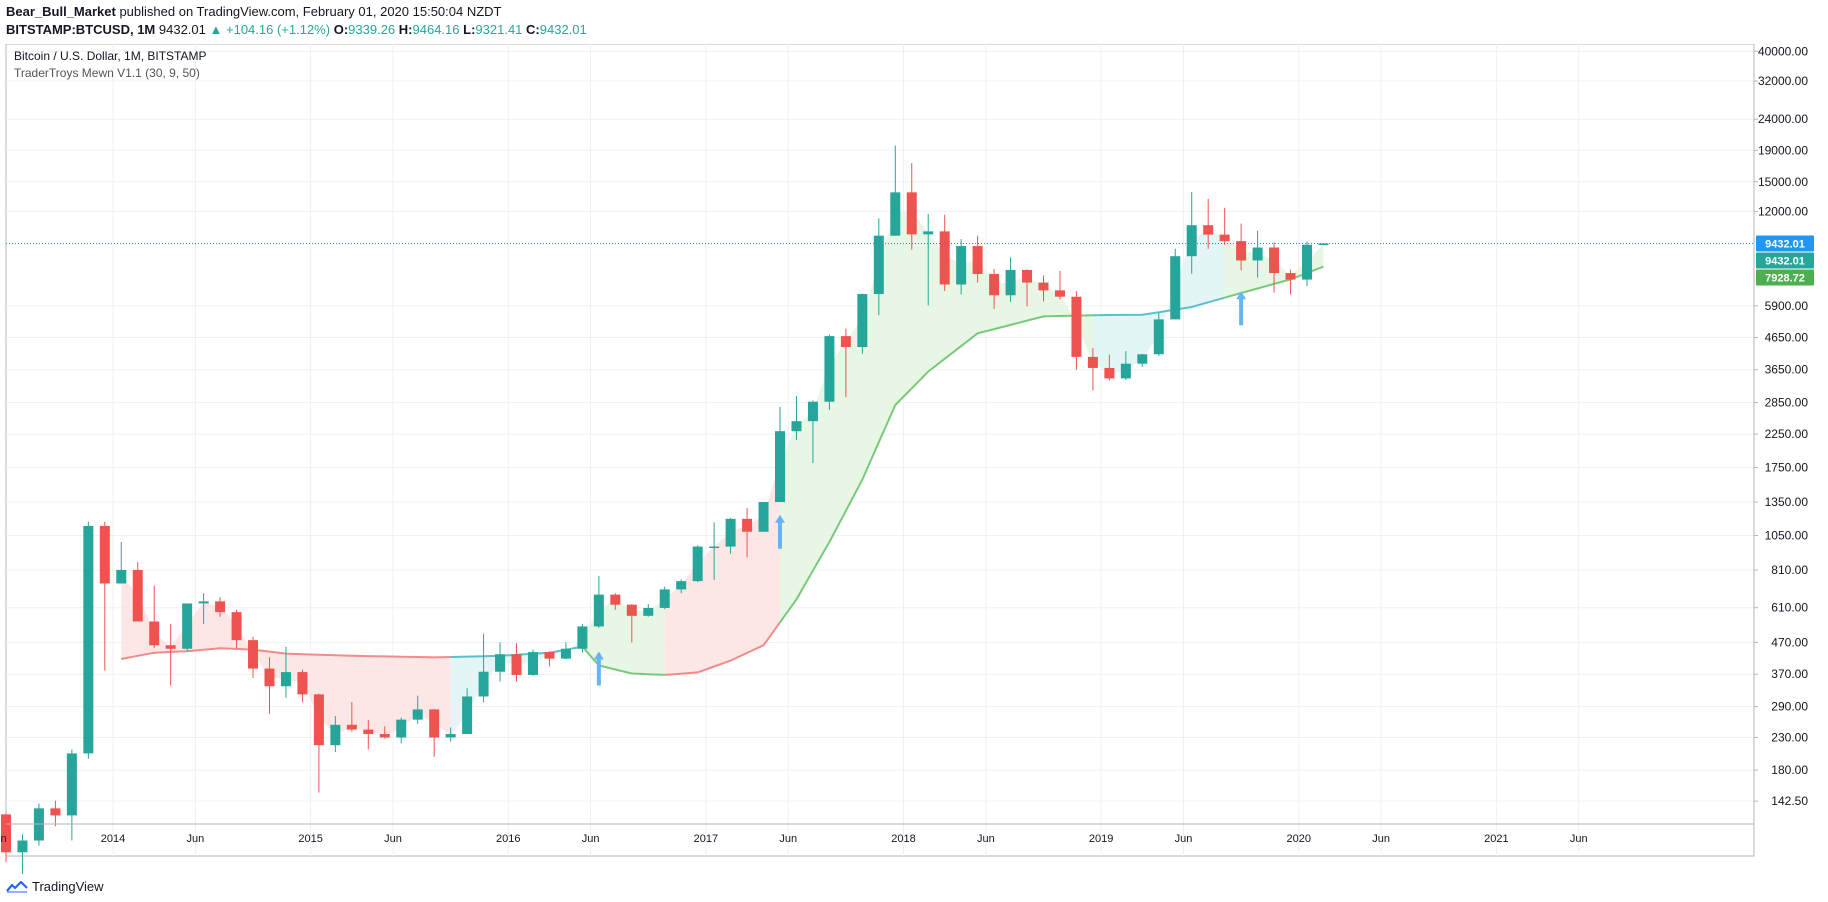 The image size is (1828, 902). Describe the element at coordinates (1496, 839) in the screenshot. I see `x-tick-label: 2021` at that location.